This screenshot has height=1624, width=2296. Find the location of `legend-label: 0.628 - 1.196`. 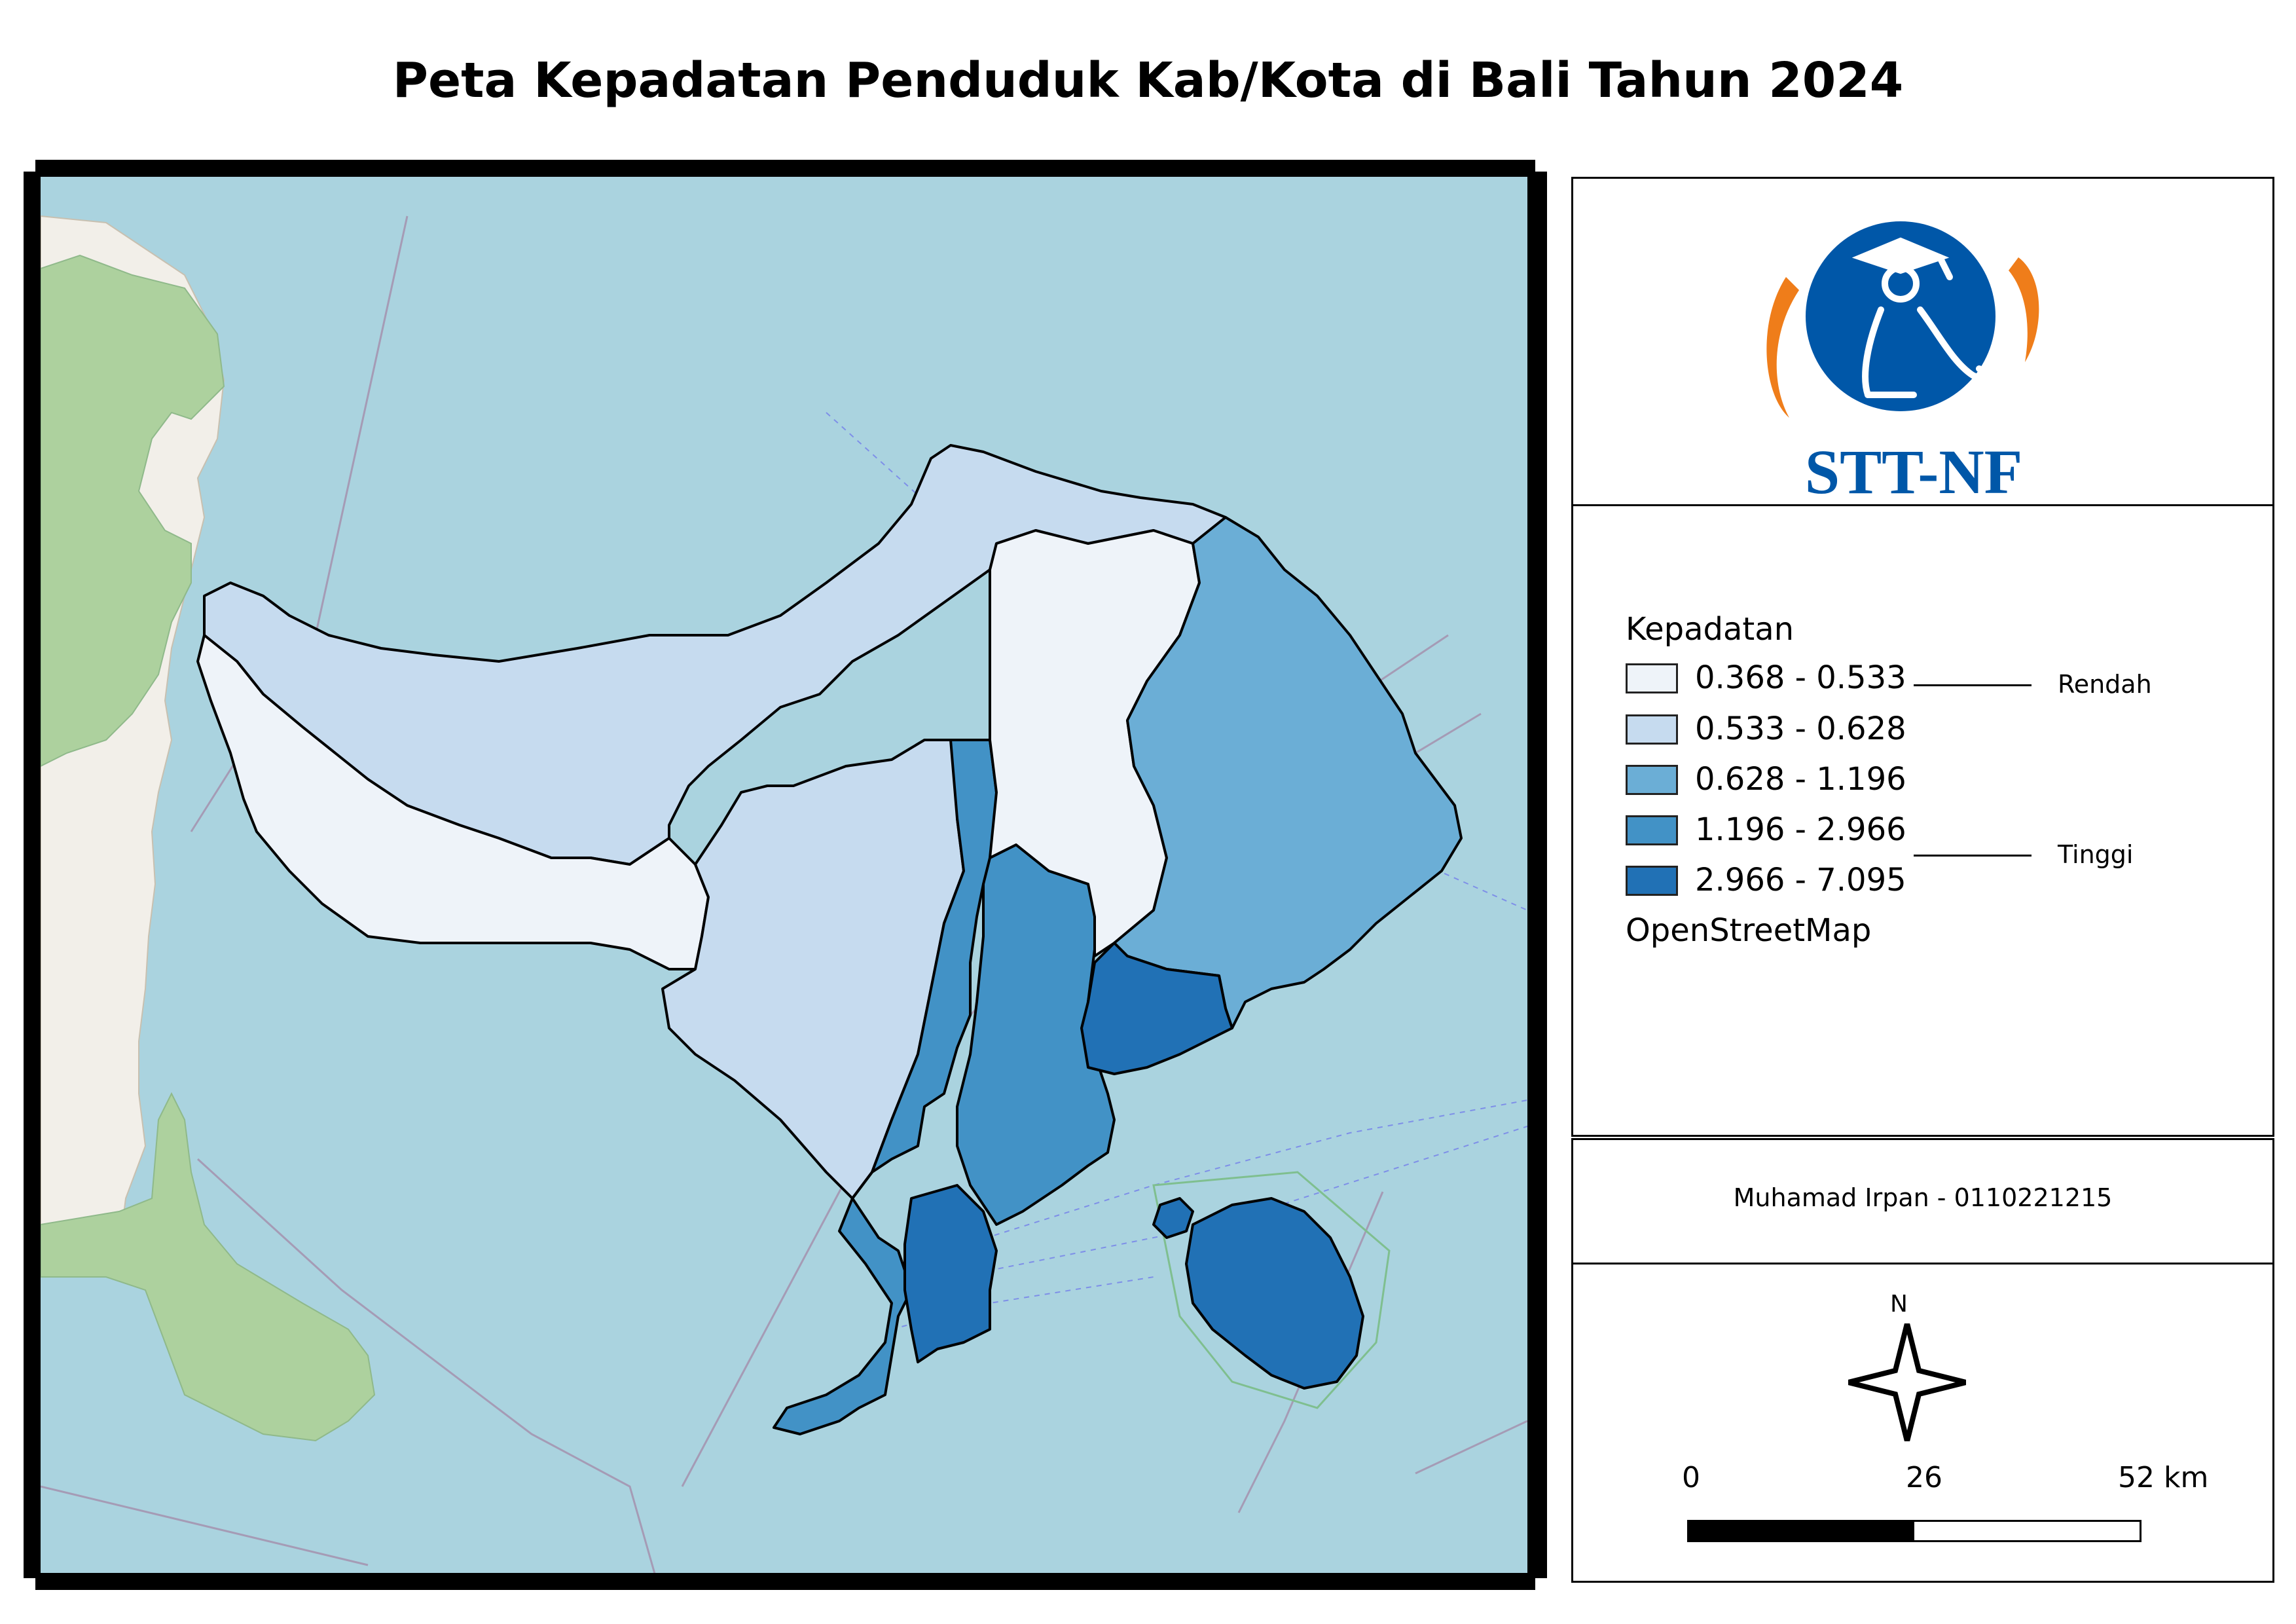

legend-label: 0.628 - 1.196 is located at coordinates (1800, 779).